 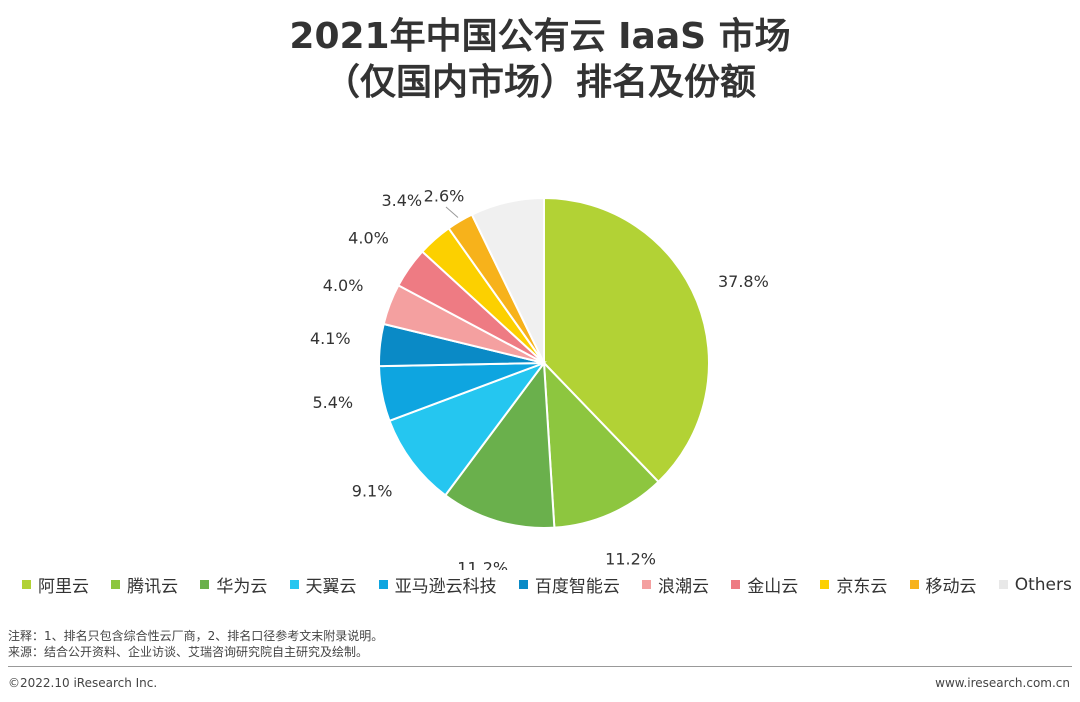 What do you see at coordinates (331, 587) in the screenshot?
I see `legend-label: 天翼云` at bounding box center [331, 587].